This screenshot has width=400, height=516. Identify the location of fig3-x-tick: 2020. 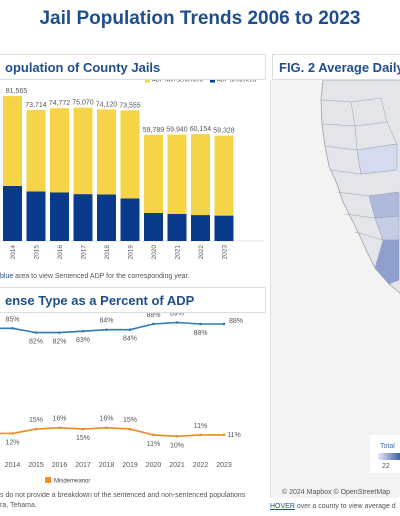
(154, 465).